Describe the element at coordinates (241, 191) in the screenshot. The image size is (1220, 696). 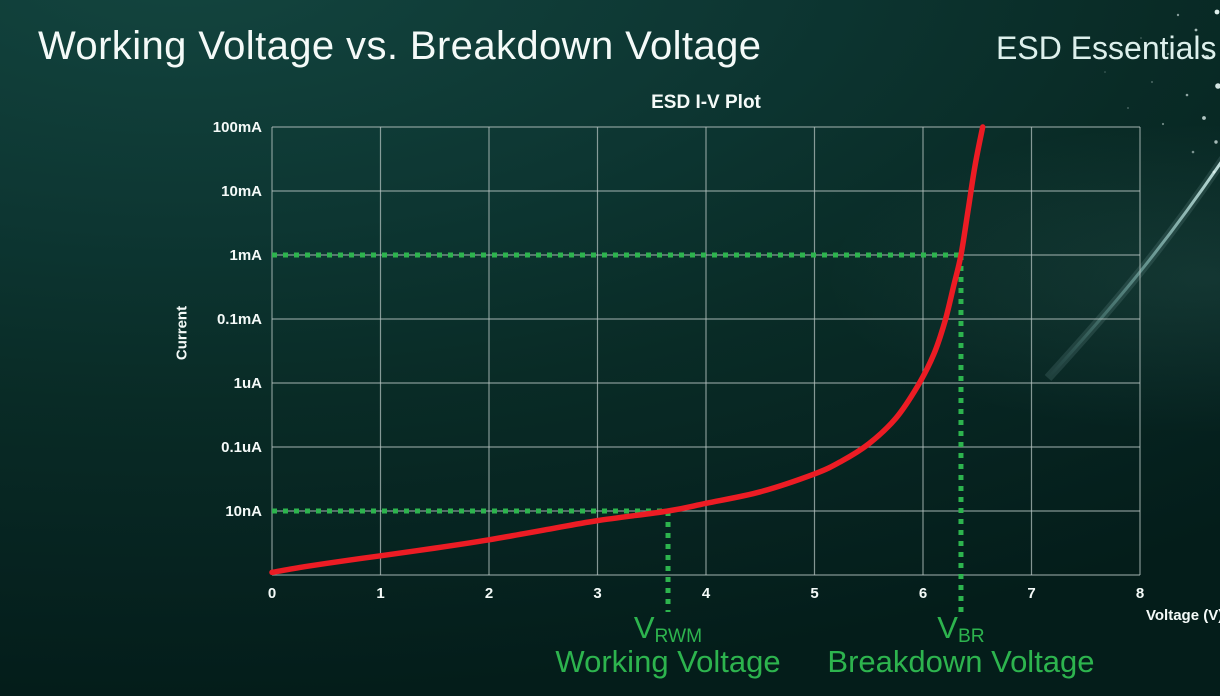
I see `y-tick-label: 10mA` at that location.